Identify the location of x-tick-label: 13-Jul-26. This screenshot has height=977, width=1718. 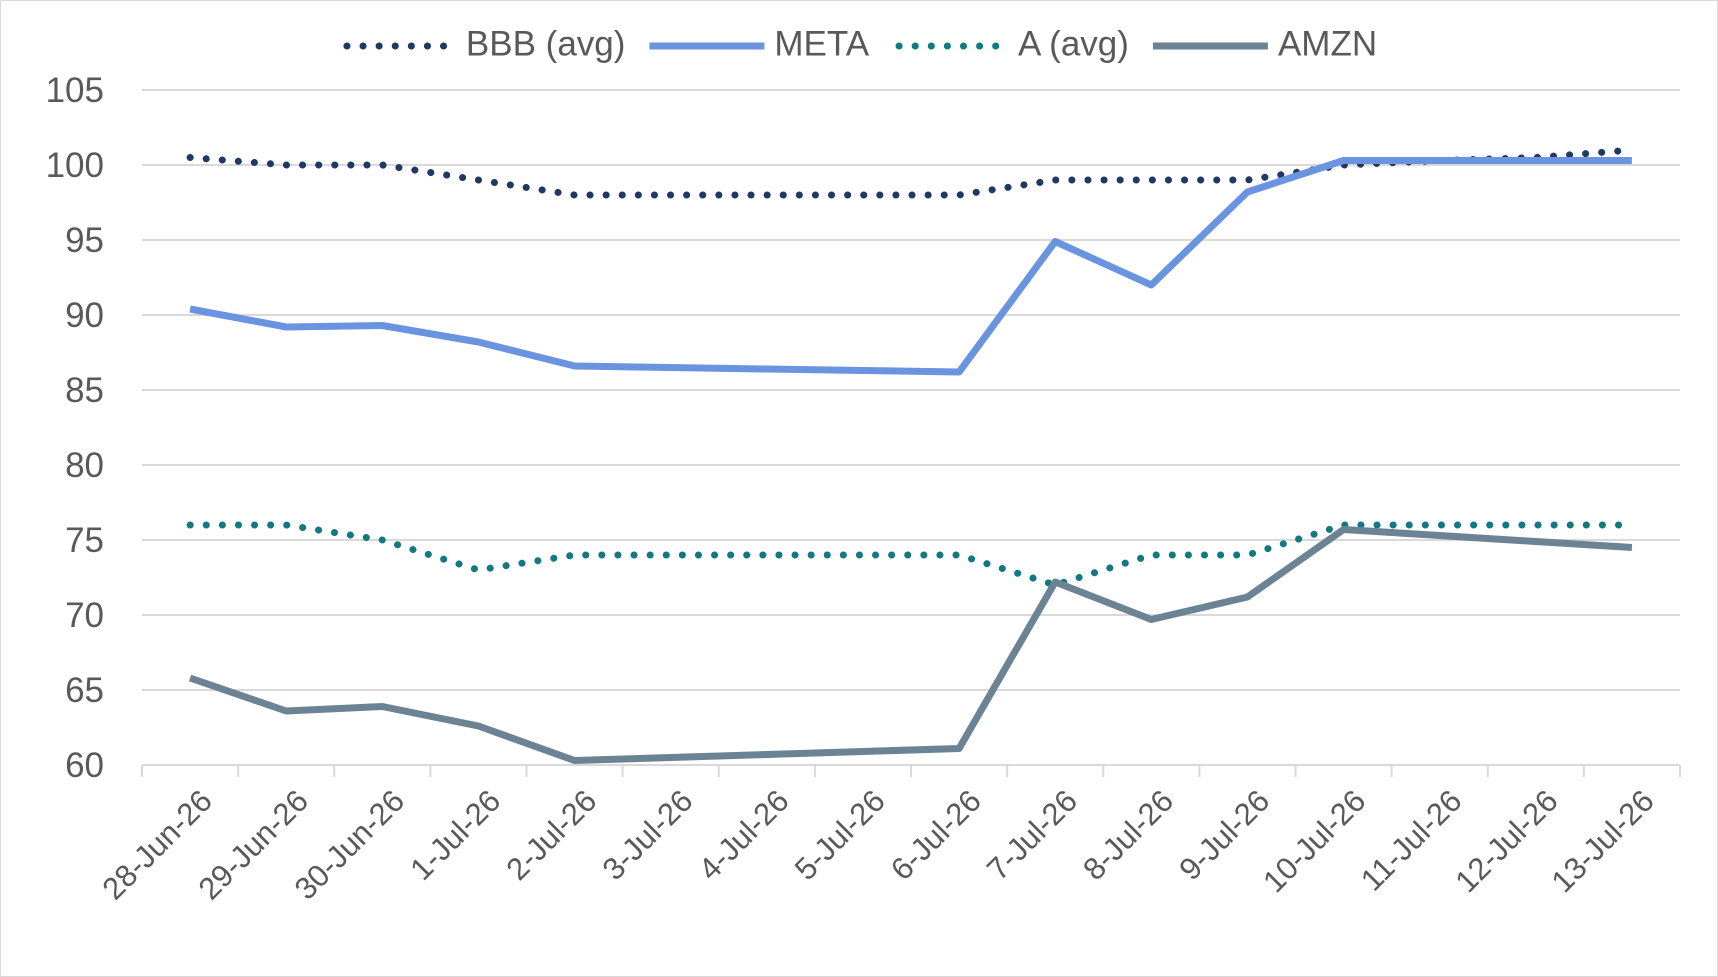
(1603, 841).